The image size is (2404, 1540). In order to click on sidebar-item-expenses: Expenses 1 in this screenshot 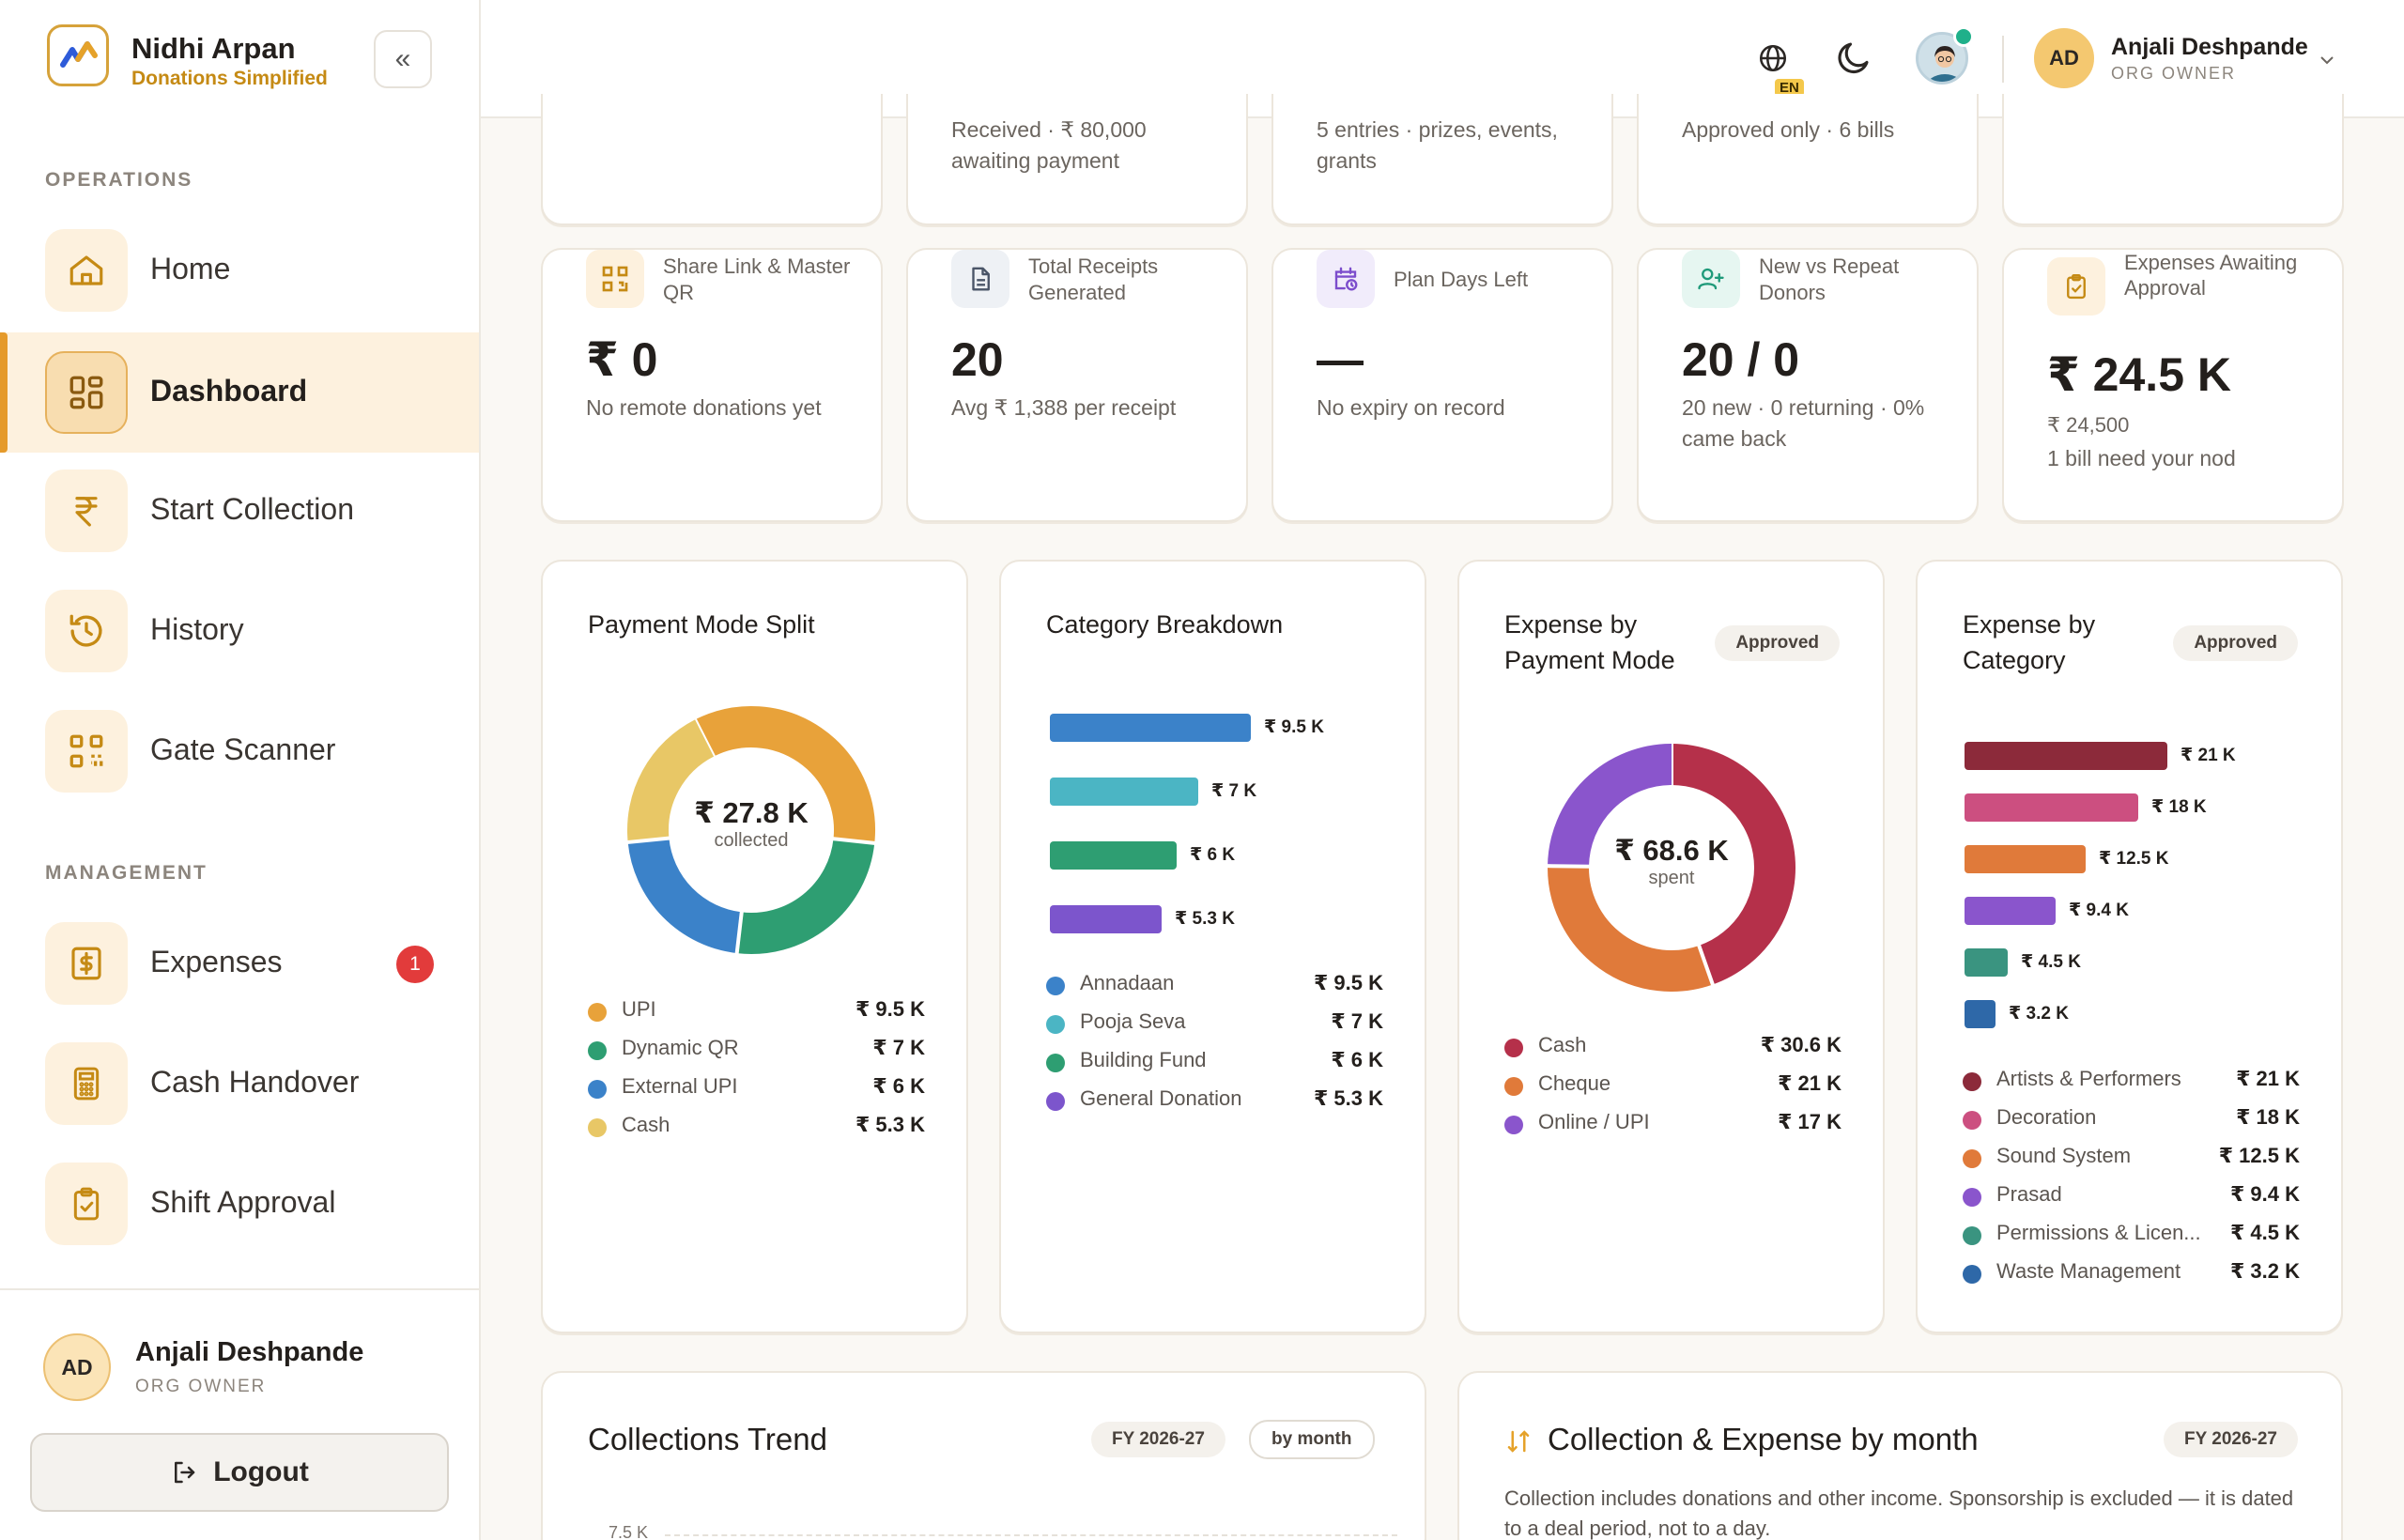, I will do `click(239, 963)`.